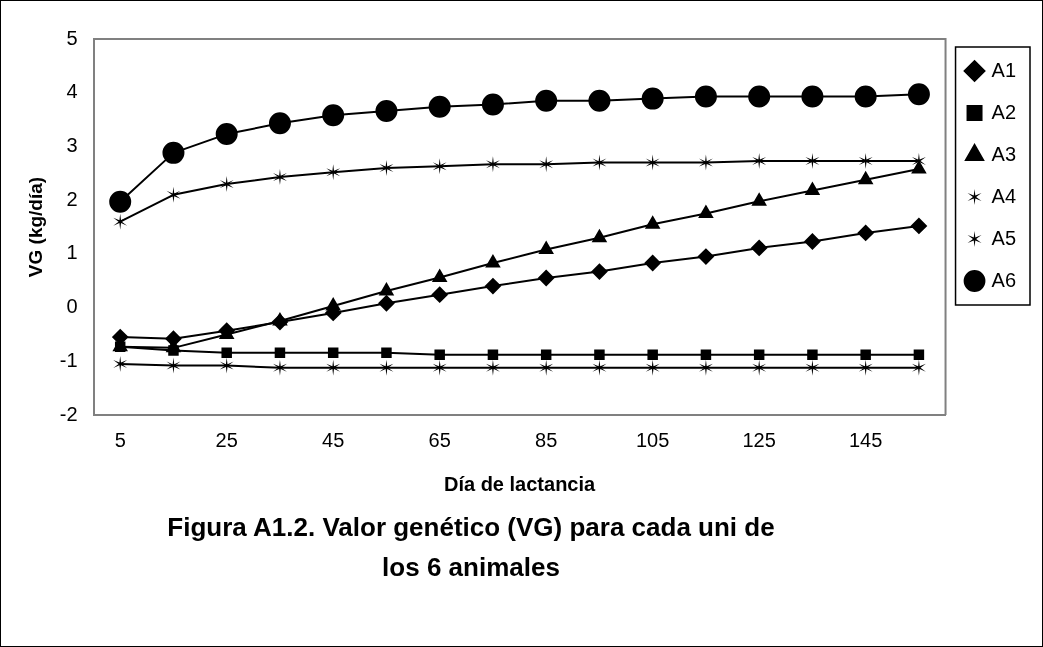  What do you see at coordinates (72, 91) in the screenshot?
I see `y-tick-label: 4` at bounding box center [72, 91].